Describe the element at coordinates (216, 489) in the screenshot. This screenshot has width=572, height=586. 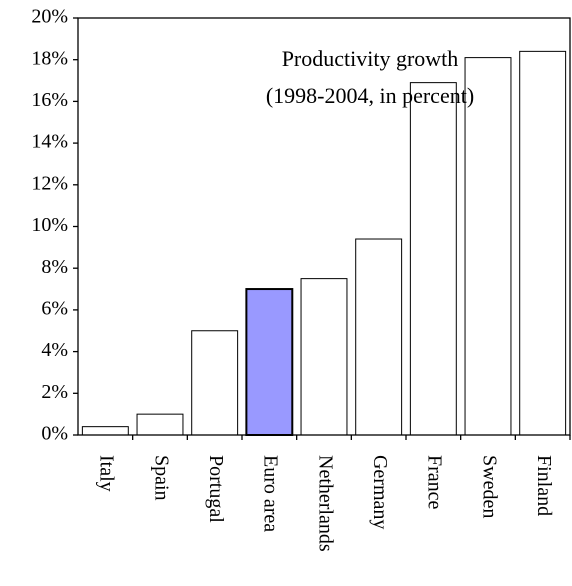
I see `x-tick-label: Portugal` at that location.